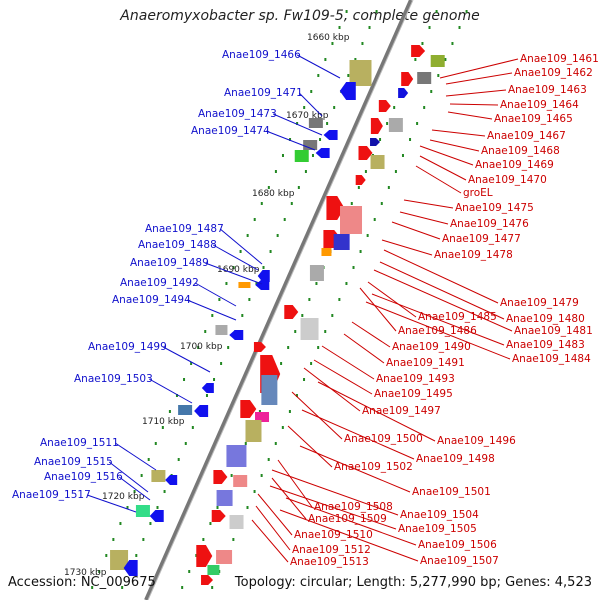  I want to click on right-gene-label: Anae109_1513, so click(329, 562).